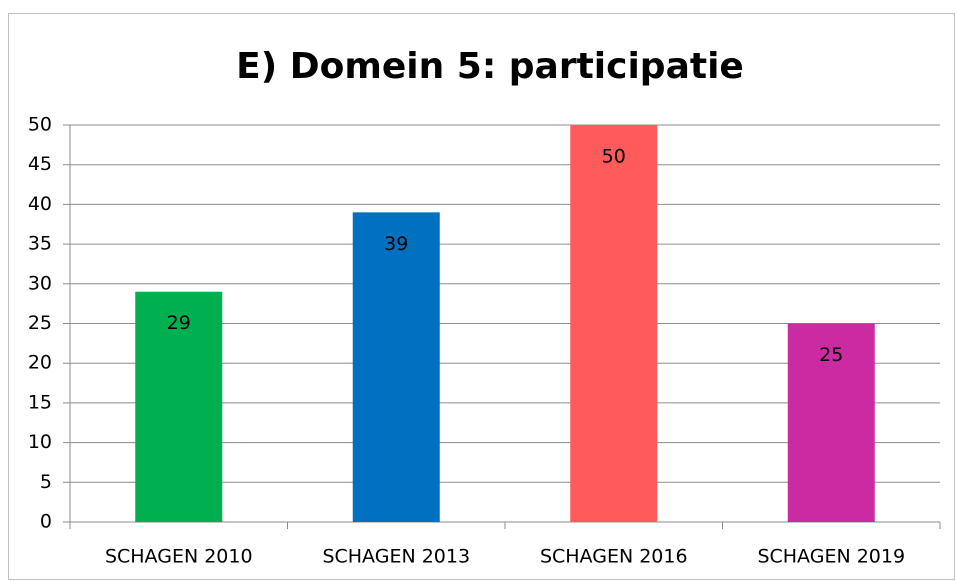  What do you see at coordinates (40, 125) in the screenshot?
I see `y-tick-label: 50` at bounding box center [40, 125].